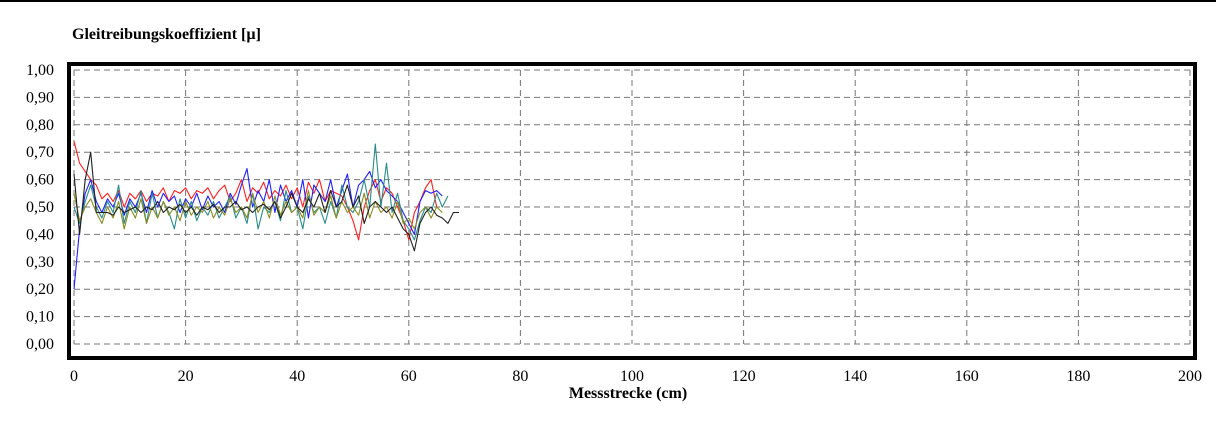  Describe the element at coordinates (40, 317) in the screenshot. I see `y-tick-label: 0,10` at that location.